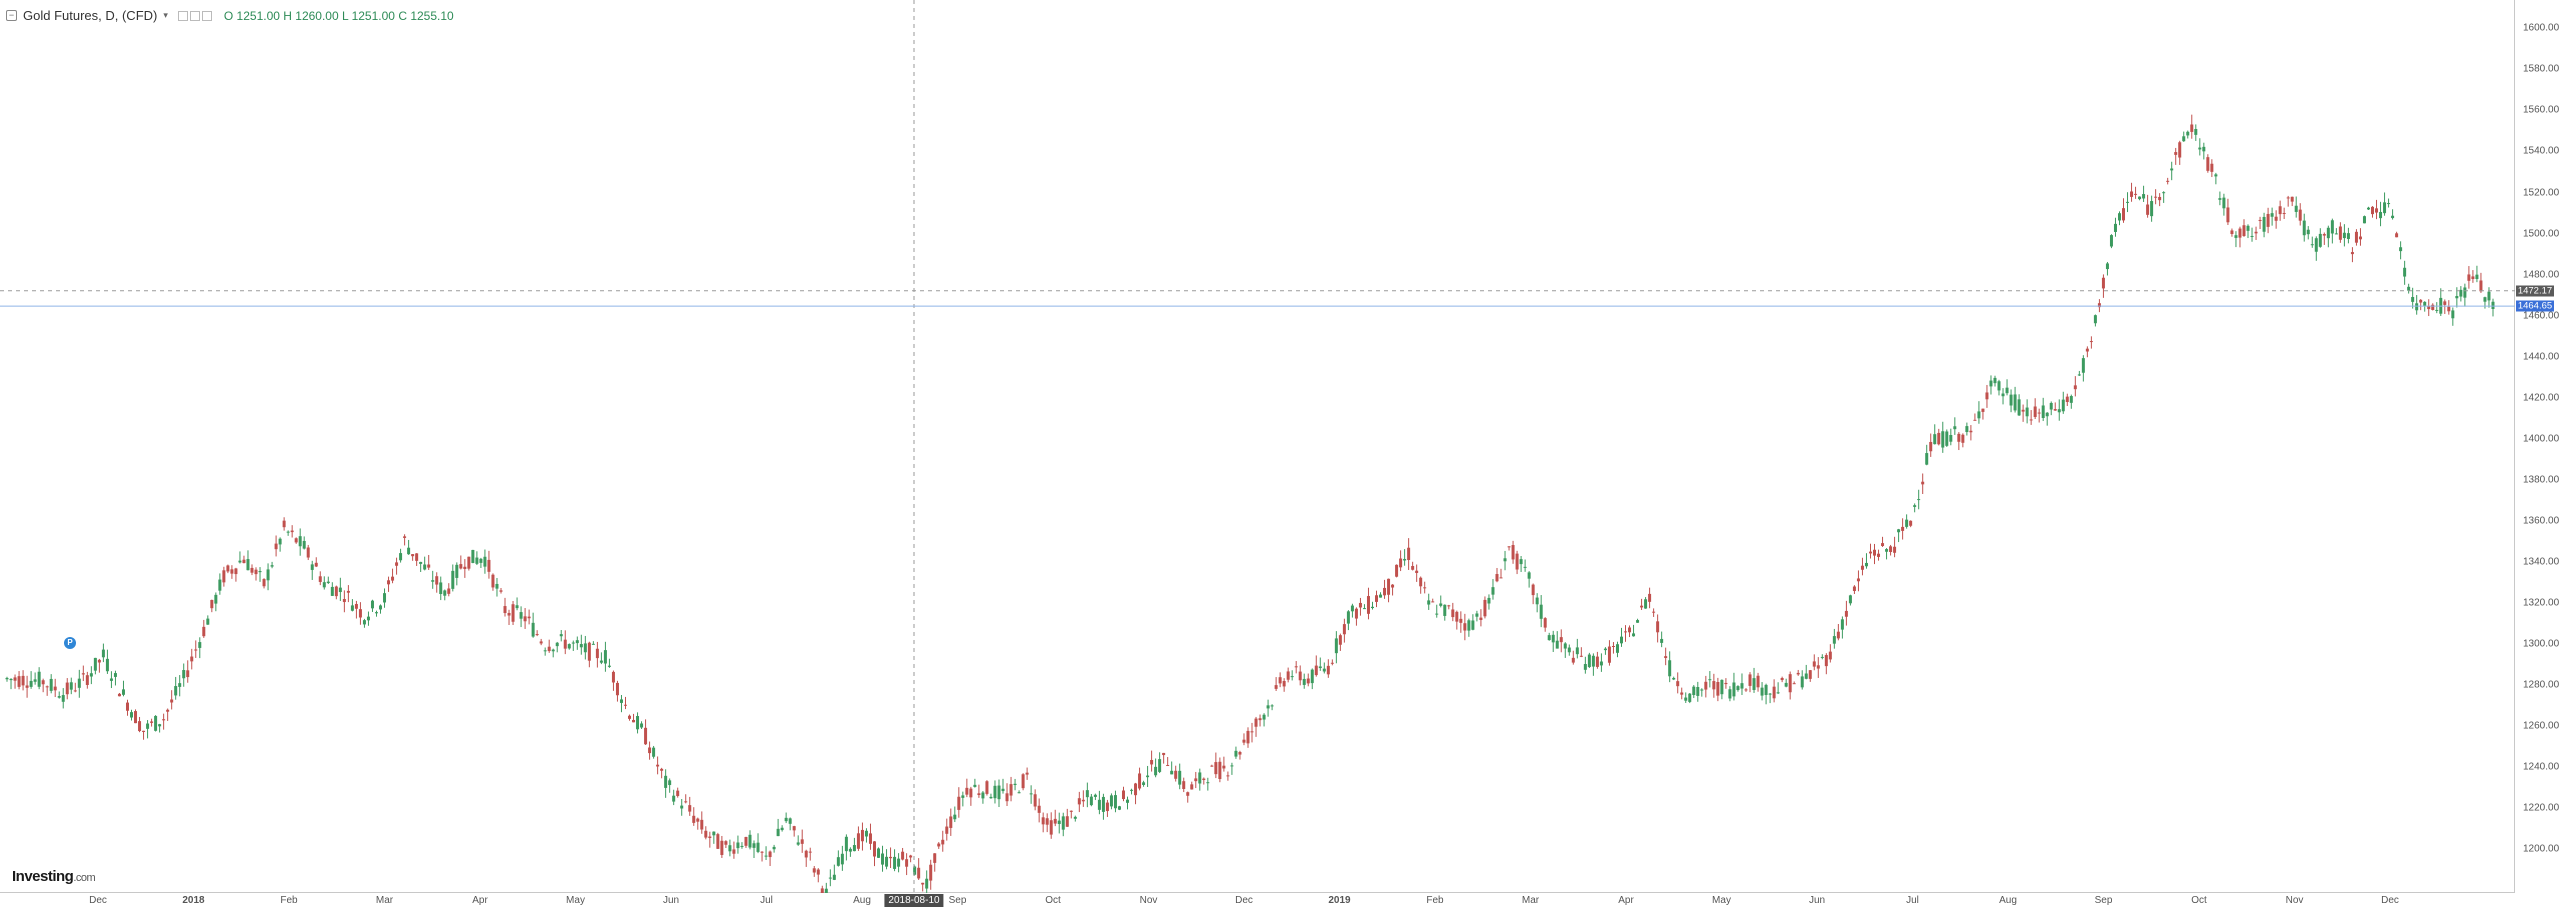 The height and width of the screenshot is (911, 2560). What do you see at coordinates (368, 15) in the screenshot?
I see `ohlc-low: L 1251.00` at bounding box center [368, 15].